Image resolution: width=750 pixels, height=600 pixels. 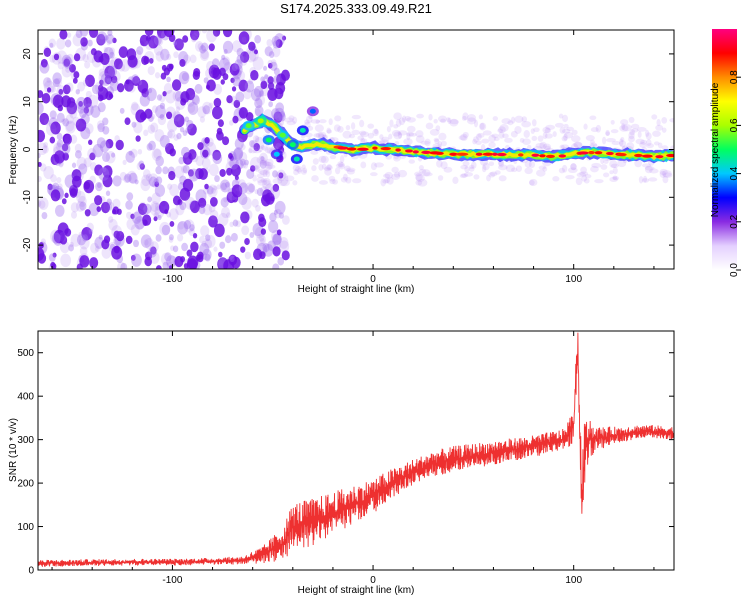 What do you see at coordinates (25, 397) in the screenshot?
I see `snr-ytick-label: 400` at bounding box center [25, 397].